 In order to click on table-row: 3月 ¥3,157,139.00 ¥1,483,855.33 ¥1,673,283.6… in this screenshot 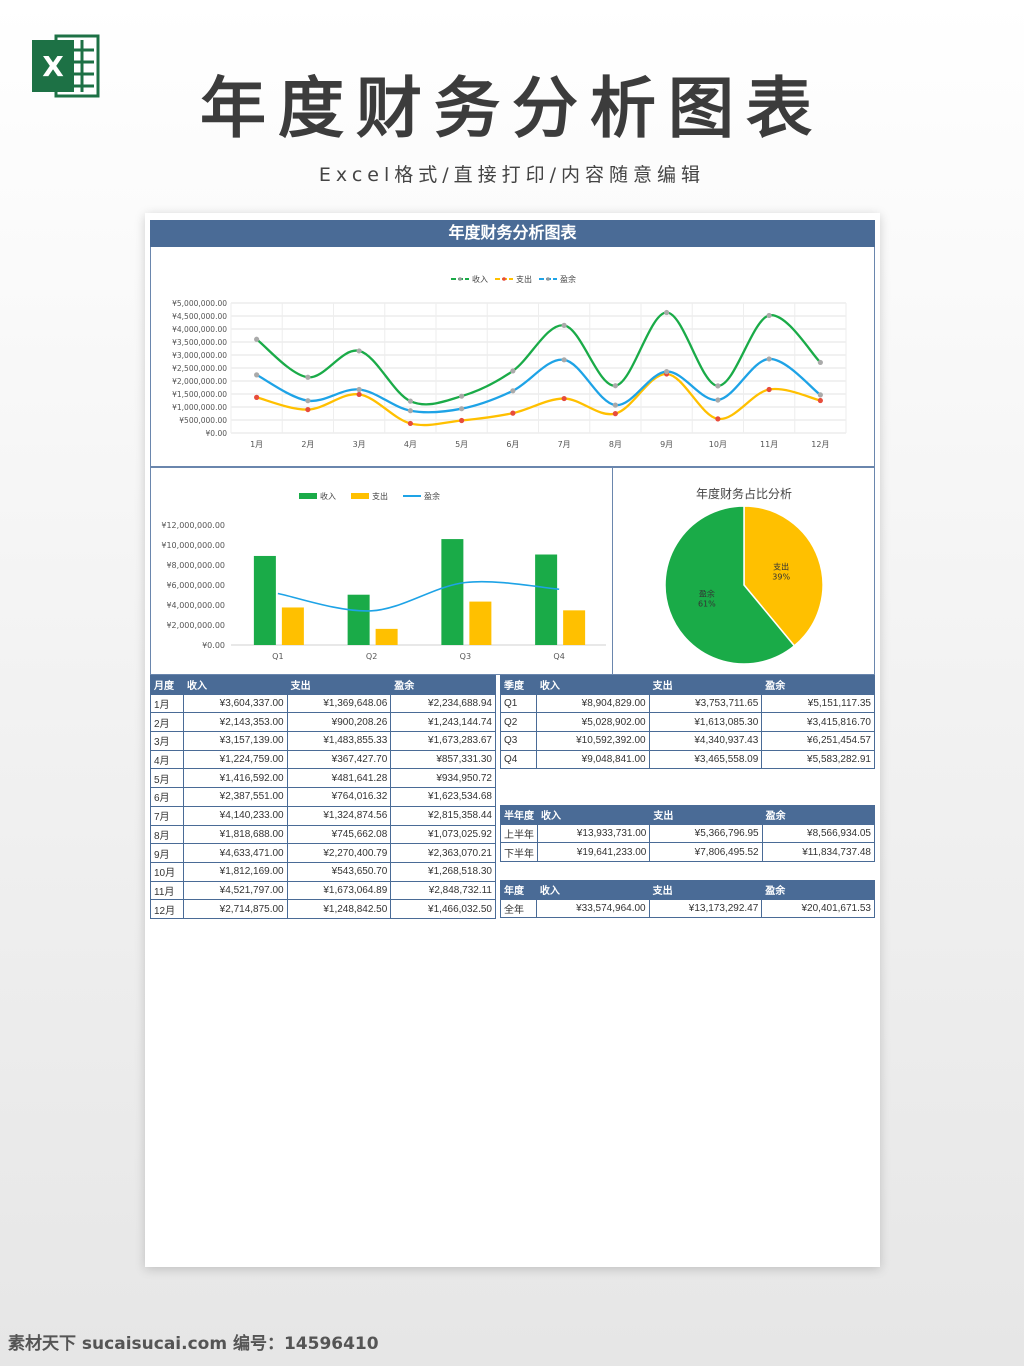, I will do `click(323, 741)`.